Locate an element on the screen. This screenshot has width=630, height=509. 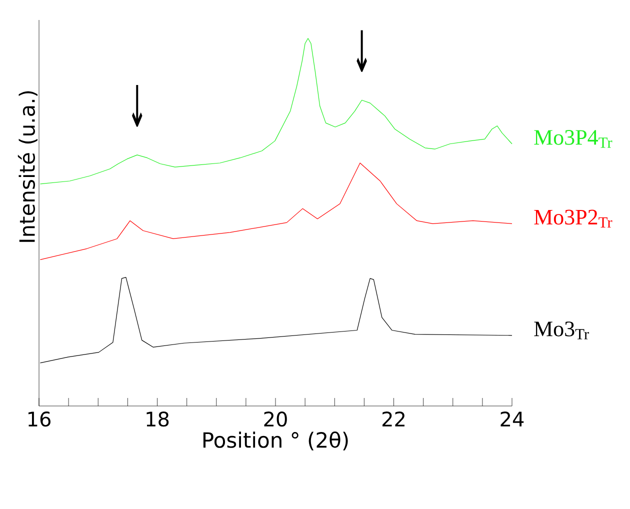
y-axis-title: Intensité (u.a.) is located at coordinates (28, 166).